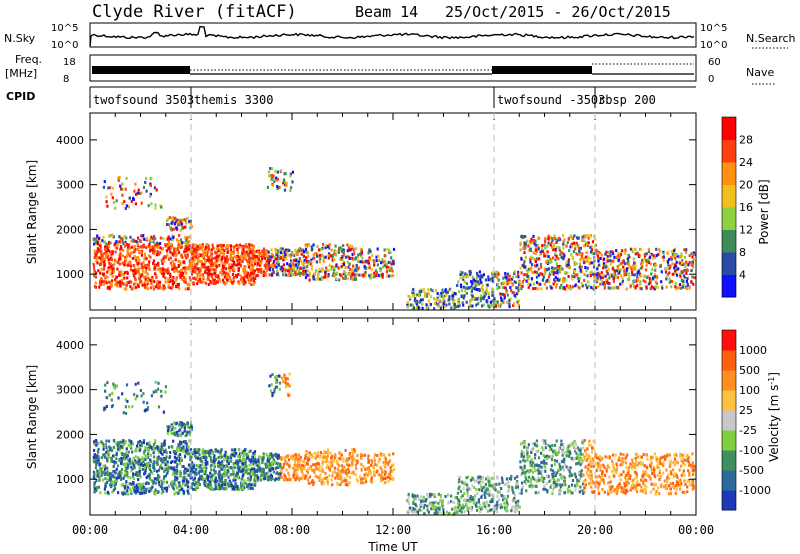 Image resolution: width=800 pixels, height=554 pixels. What do you see at coordinates (742, 275) in the screenshot?
I see `colorbar-tick-label: 4` at bounding box center [742, 275].